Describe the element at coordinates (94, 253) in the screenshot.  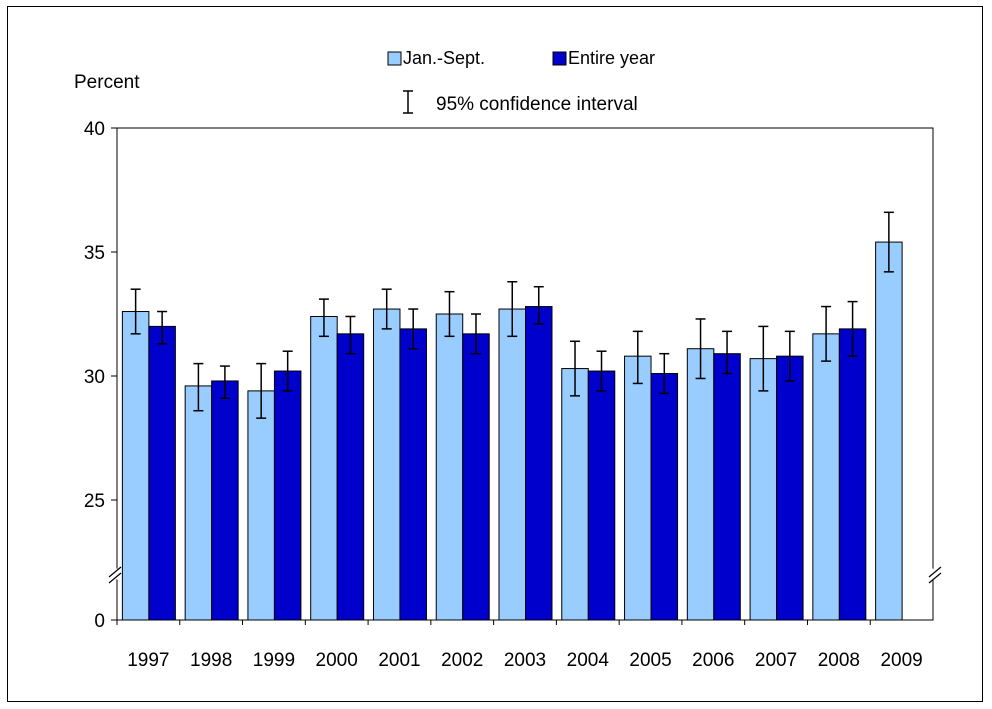
I see `y-tick-label: 35` at that location.